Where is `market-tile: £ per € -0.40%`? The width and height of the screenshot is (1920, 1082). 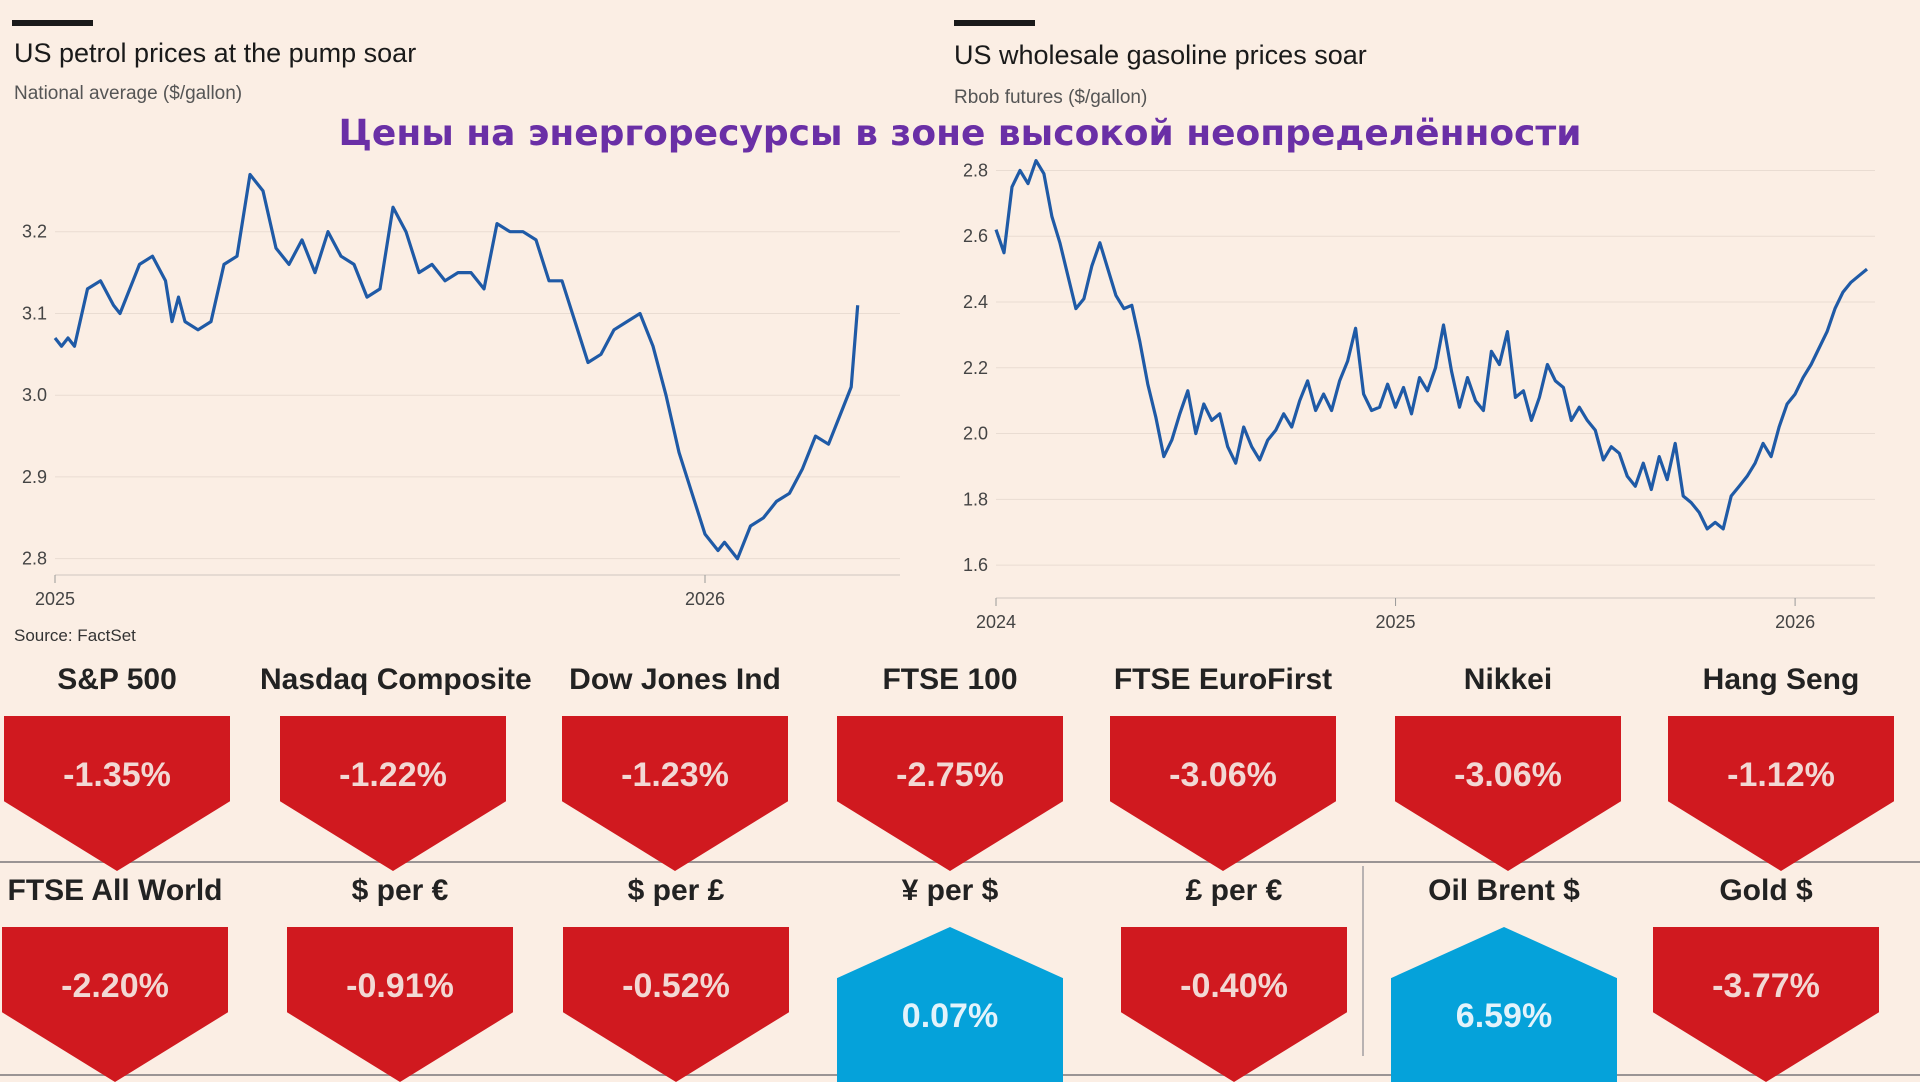
market-tile: £ per € -0.40% is located at coordinates (1234, 978).